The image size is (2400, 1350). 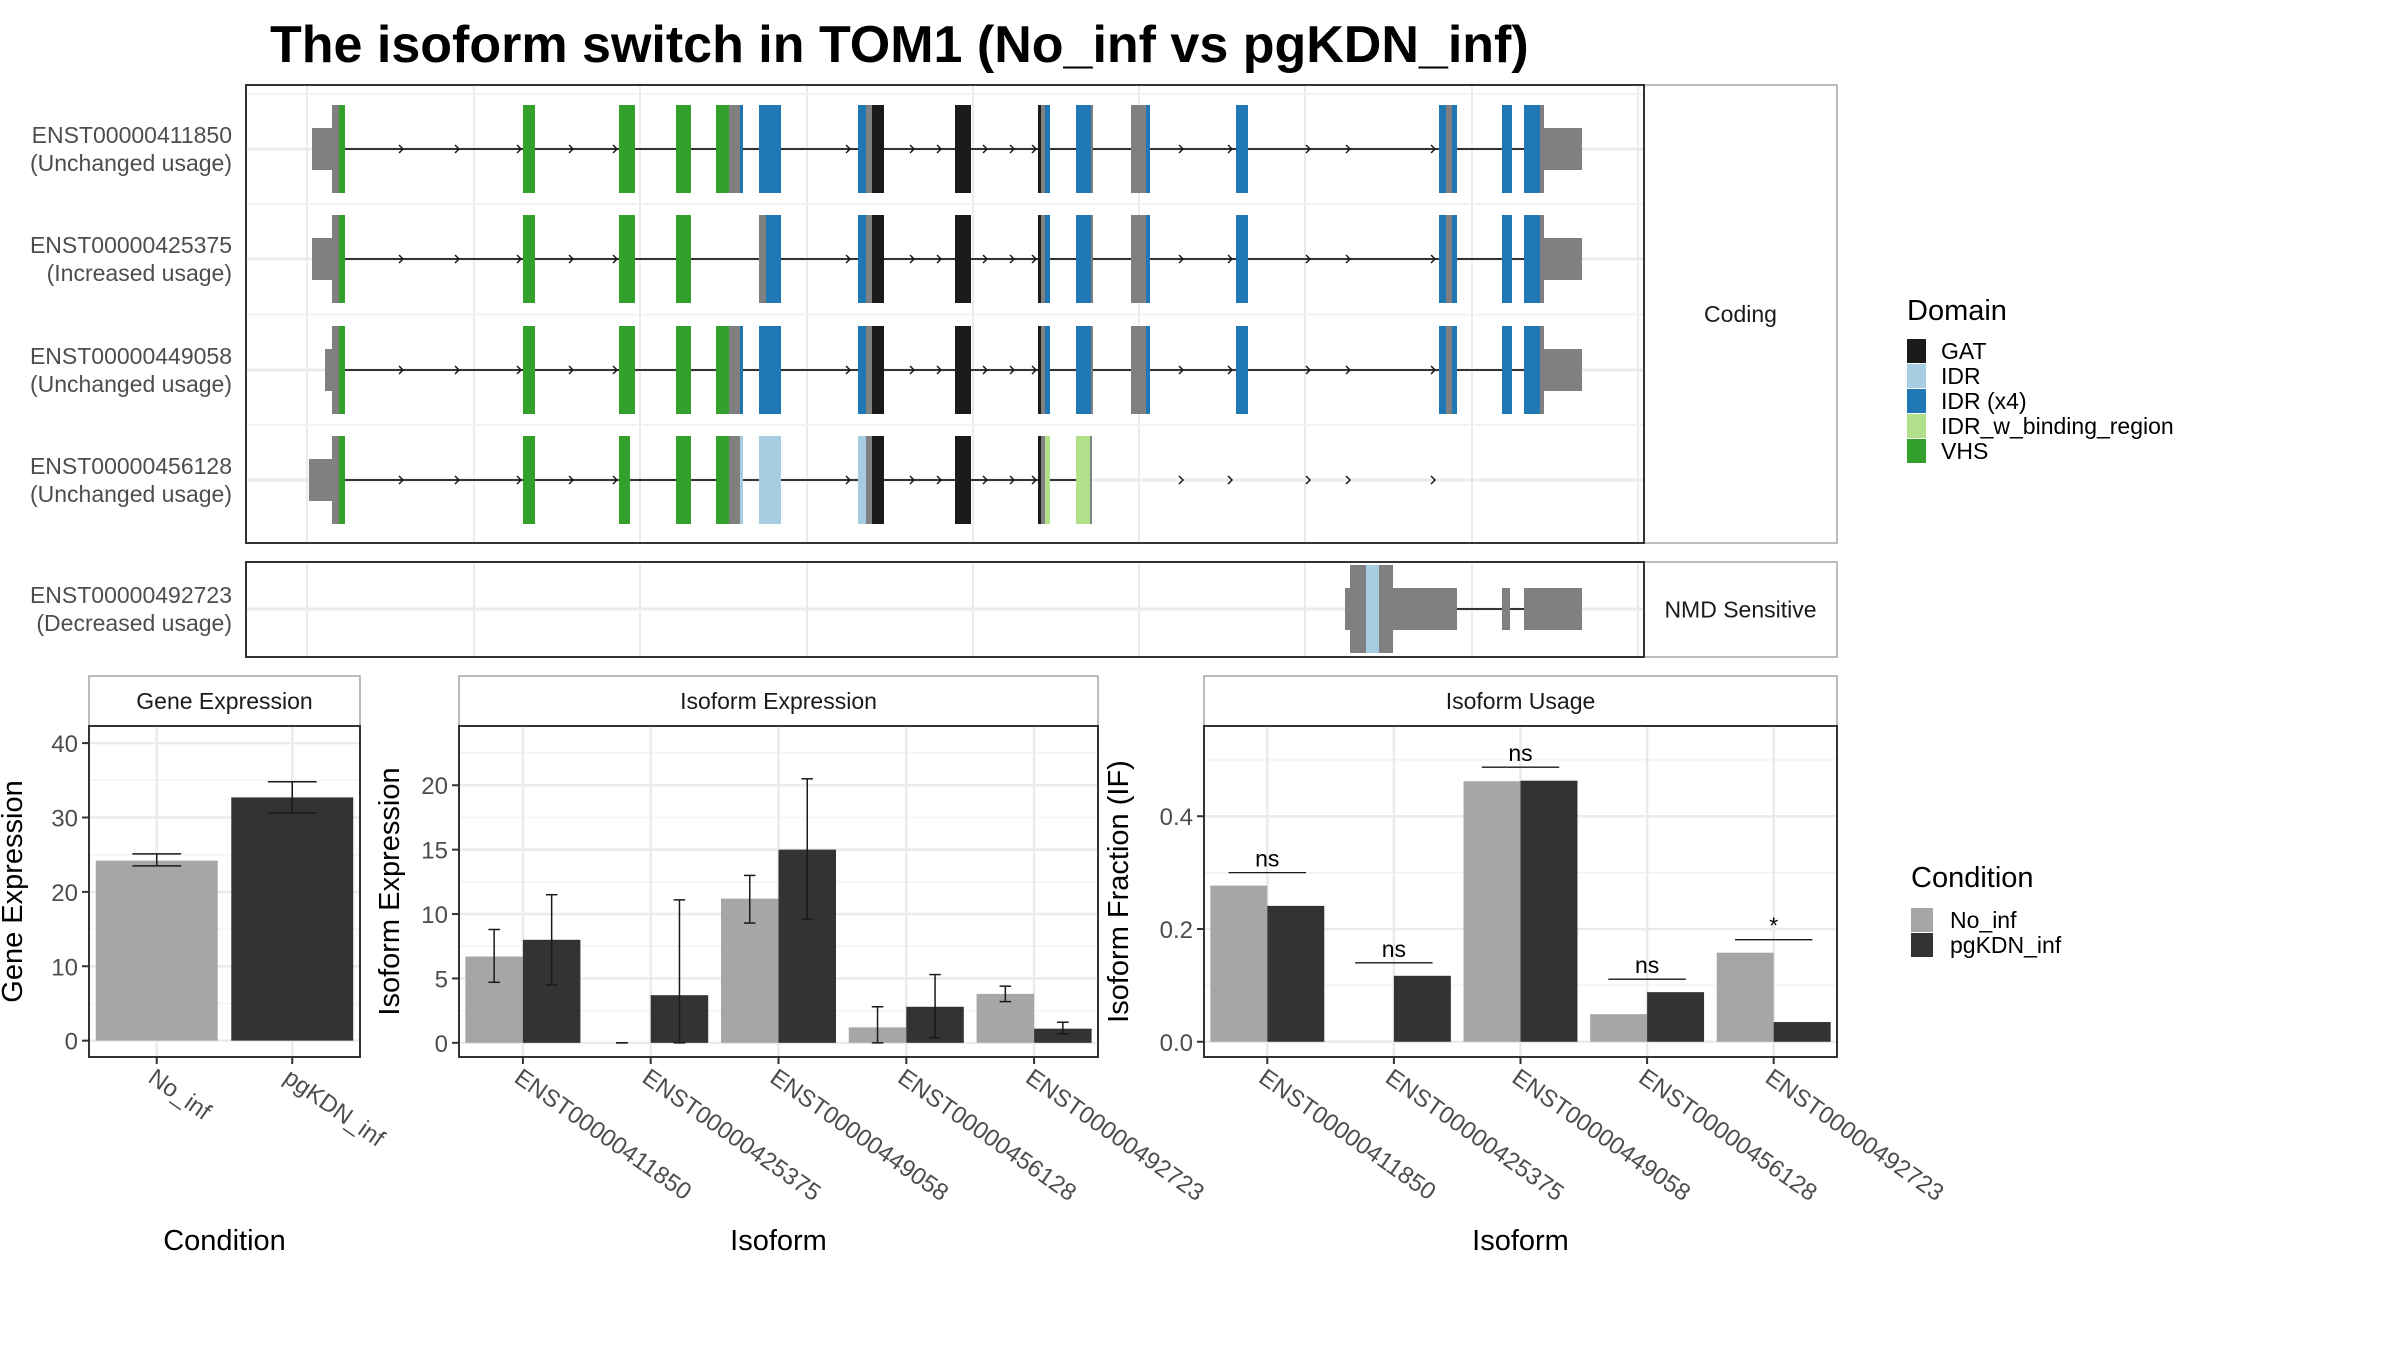 What do you see at coordinates (1740, 314) in the screenshot?
I see `facet-strip-label: Coding` at bounding box center [1740, 314].